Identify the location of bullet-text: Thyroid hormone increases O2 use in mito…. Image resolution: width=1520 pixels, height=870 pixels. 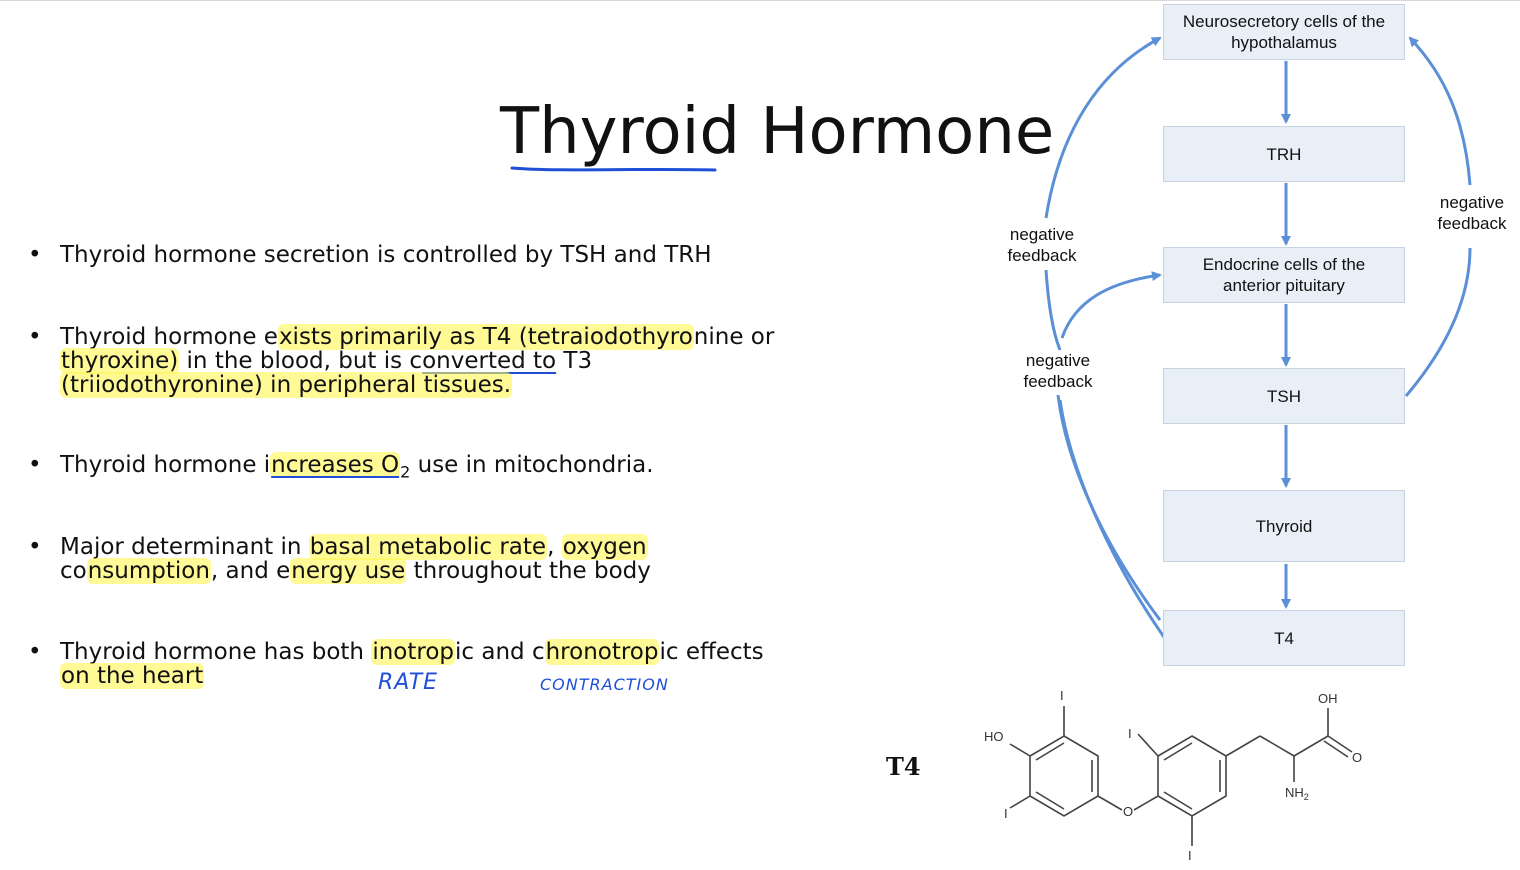
(440, 468).